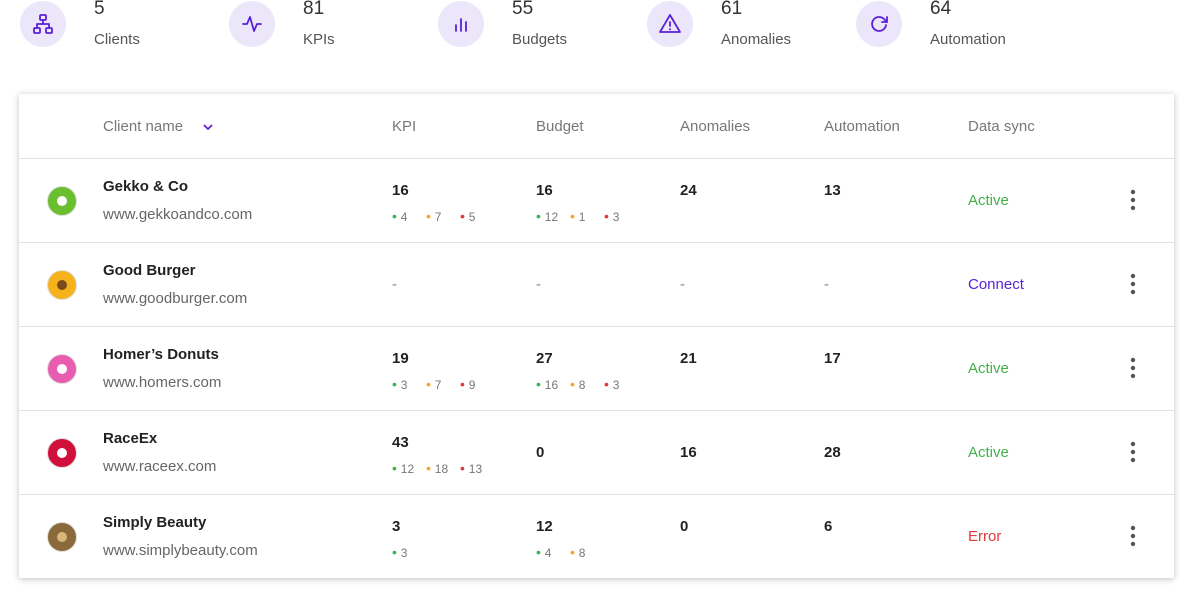  Describe the element at coordinates (996, 284) in the screenshot. I see `sync-status: Connect` at that location.